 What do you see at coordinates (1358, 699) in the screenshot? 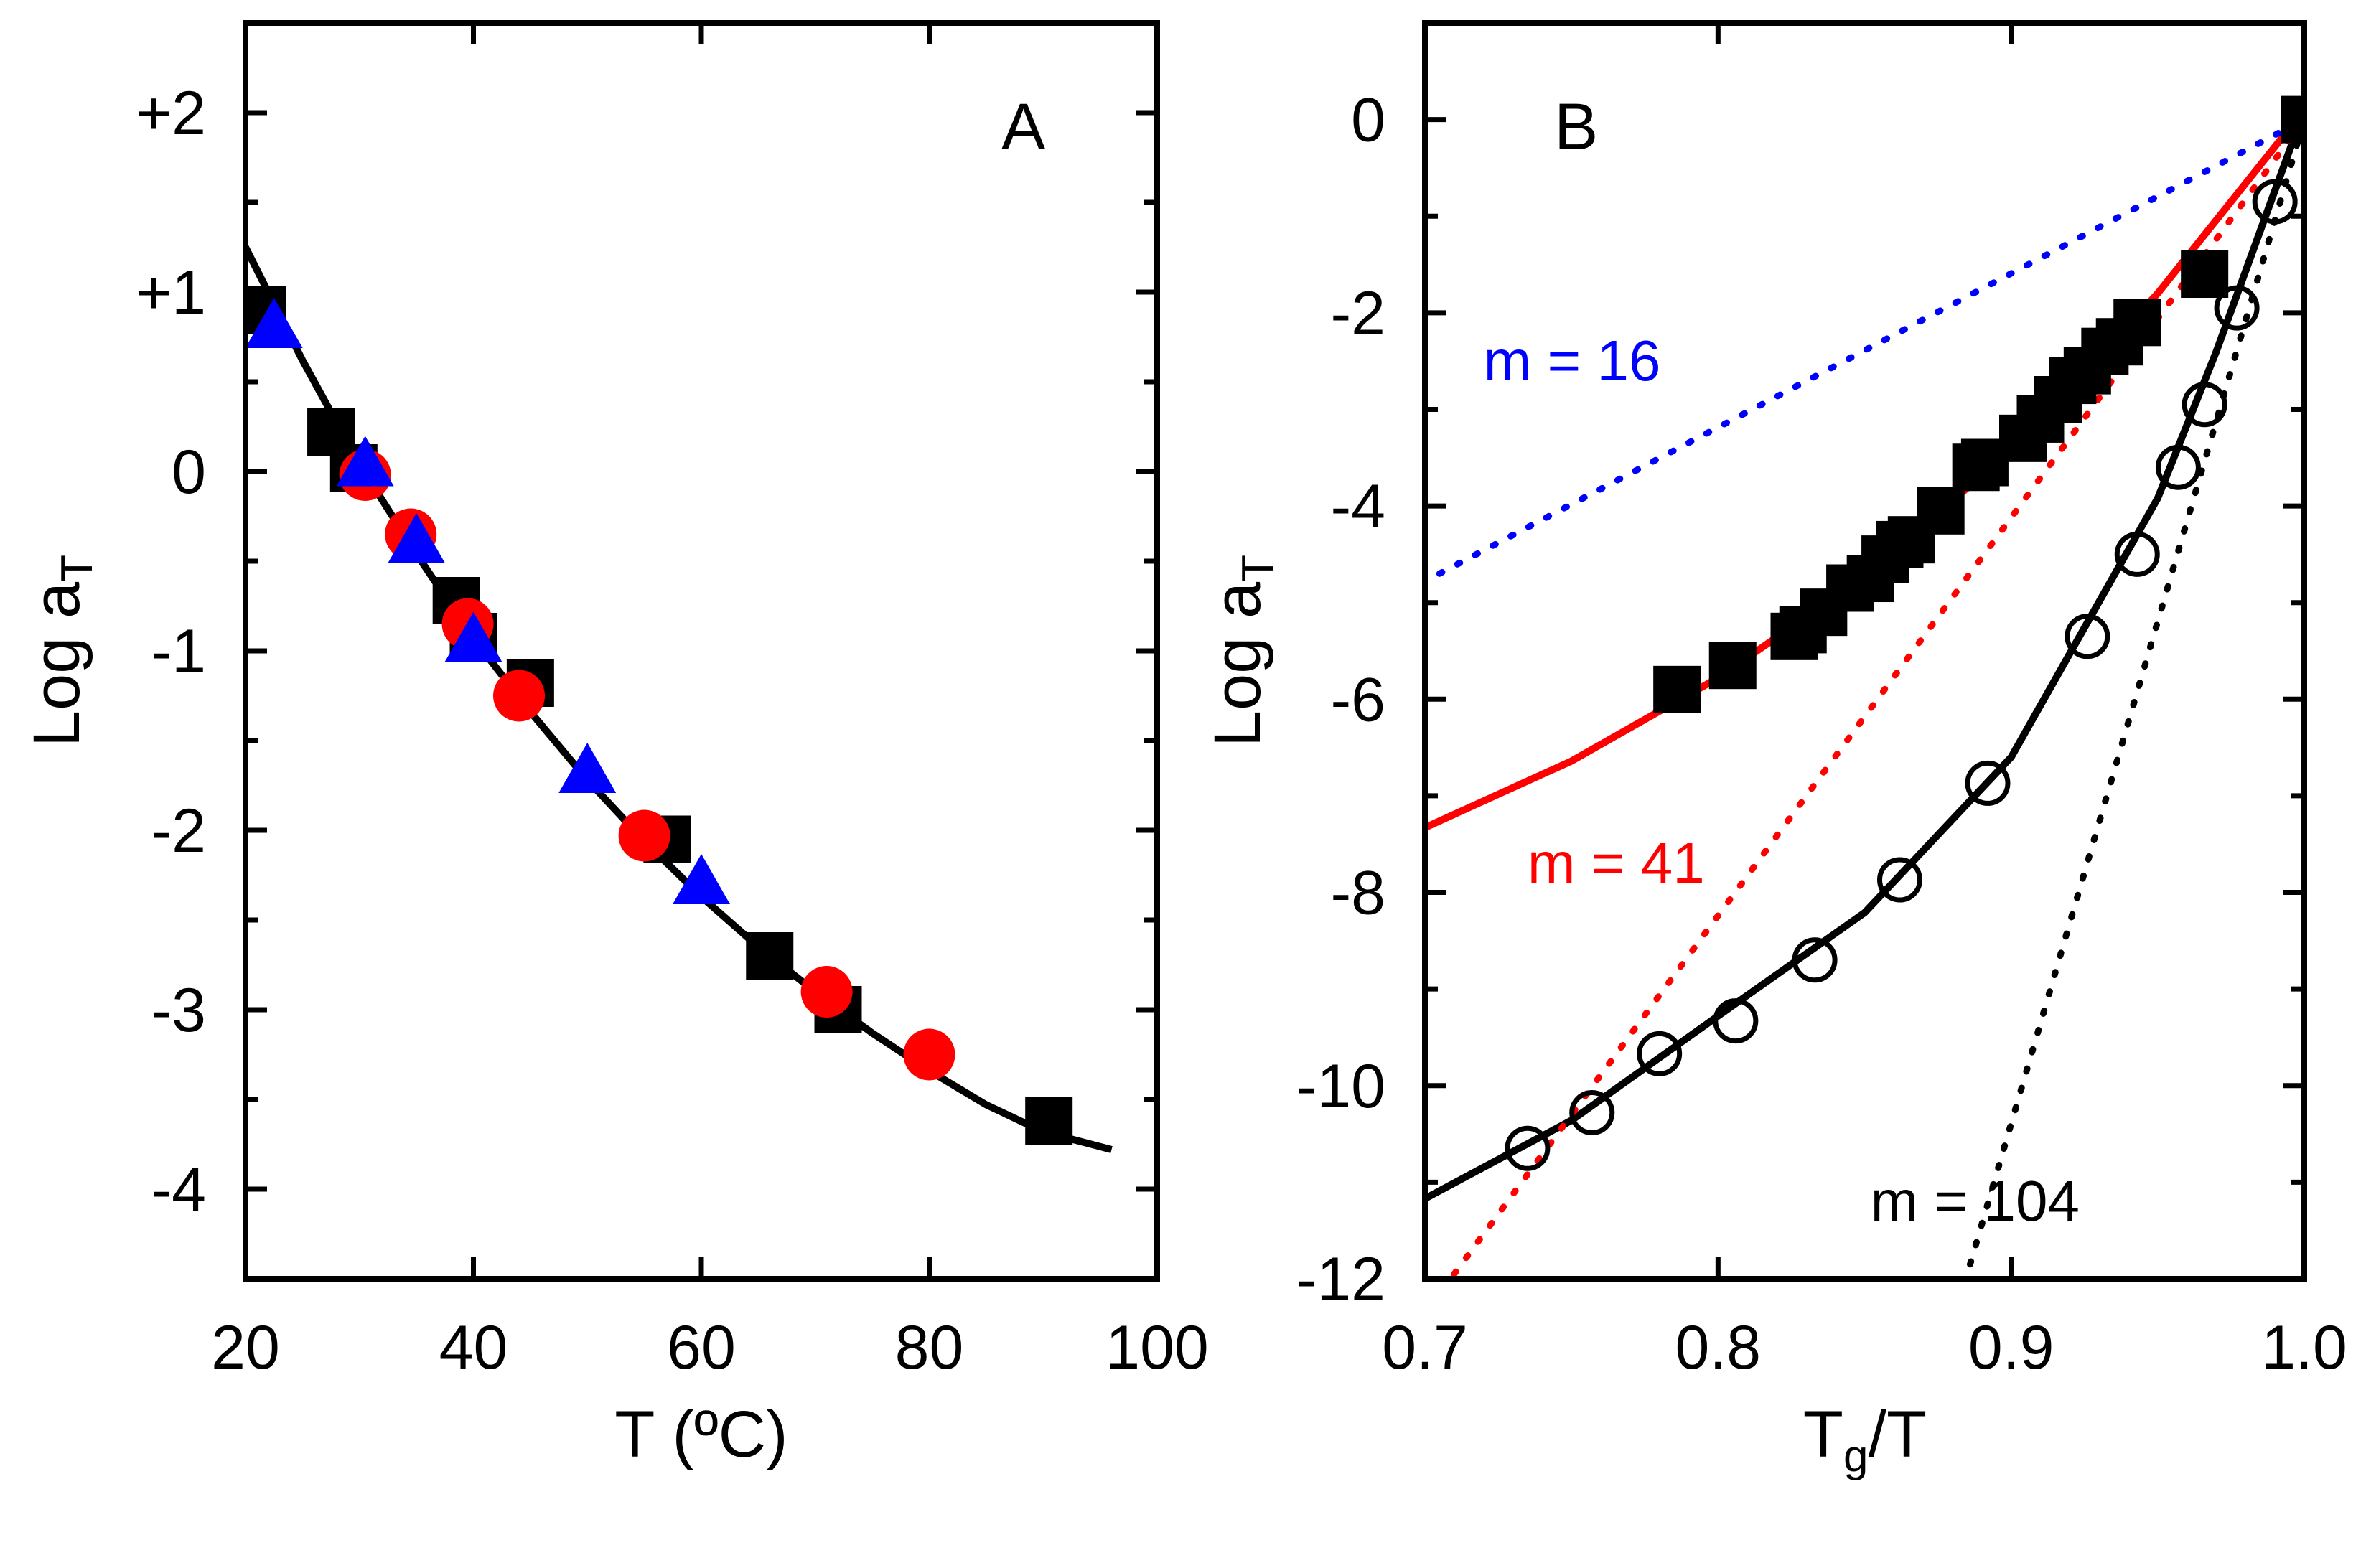
I see `panel-b-y-tick-label-3: -6` at bounding box center [1358, 699].